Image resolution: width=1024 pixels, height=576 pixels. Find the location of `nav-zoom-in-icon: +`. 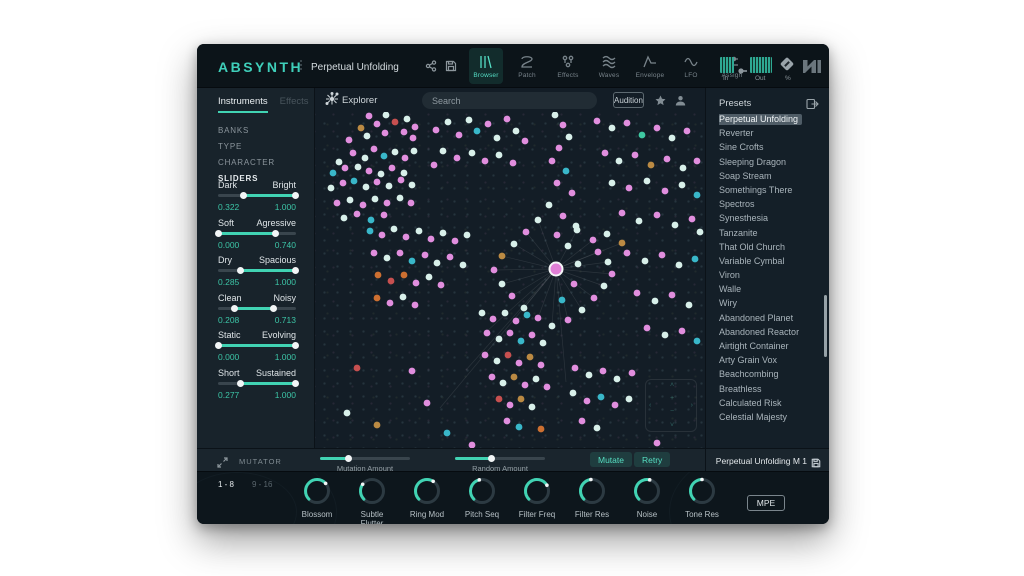

nav-zoom-in-icon: + is located at coordinates (672, 398).